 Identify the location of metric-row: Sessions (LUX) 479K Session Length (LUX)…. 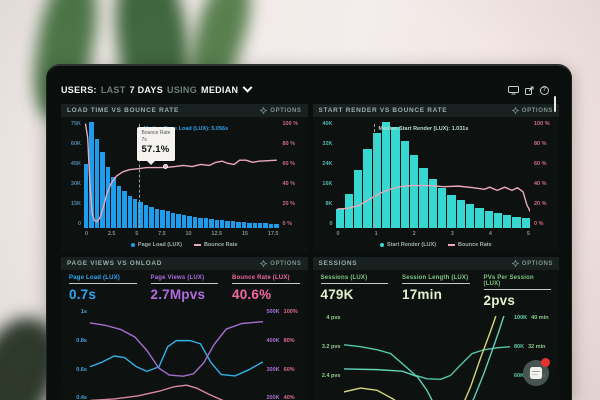
(436, 290).